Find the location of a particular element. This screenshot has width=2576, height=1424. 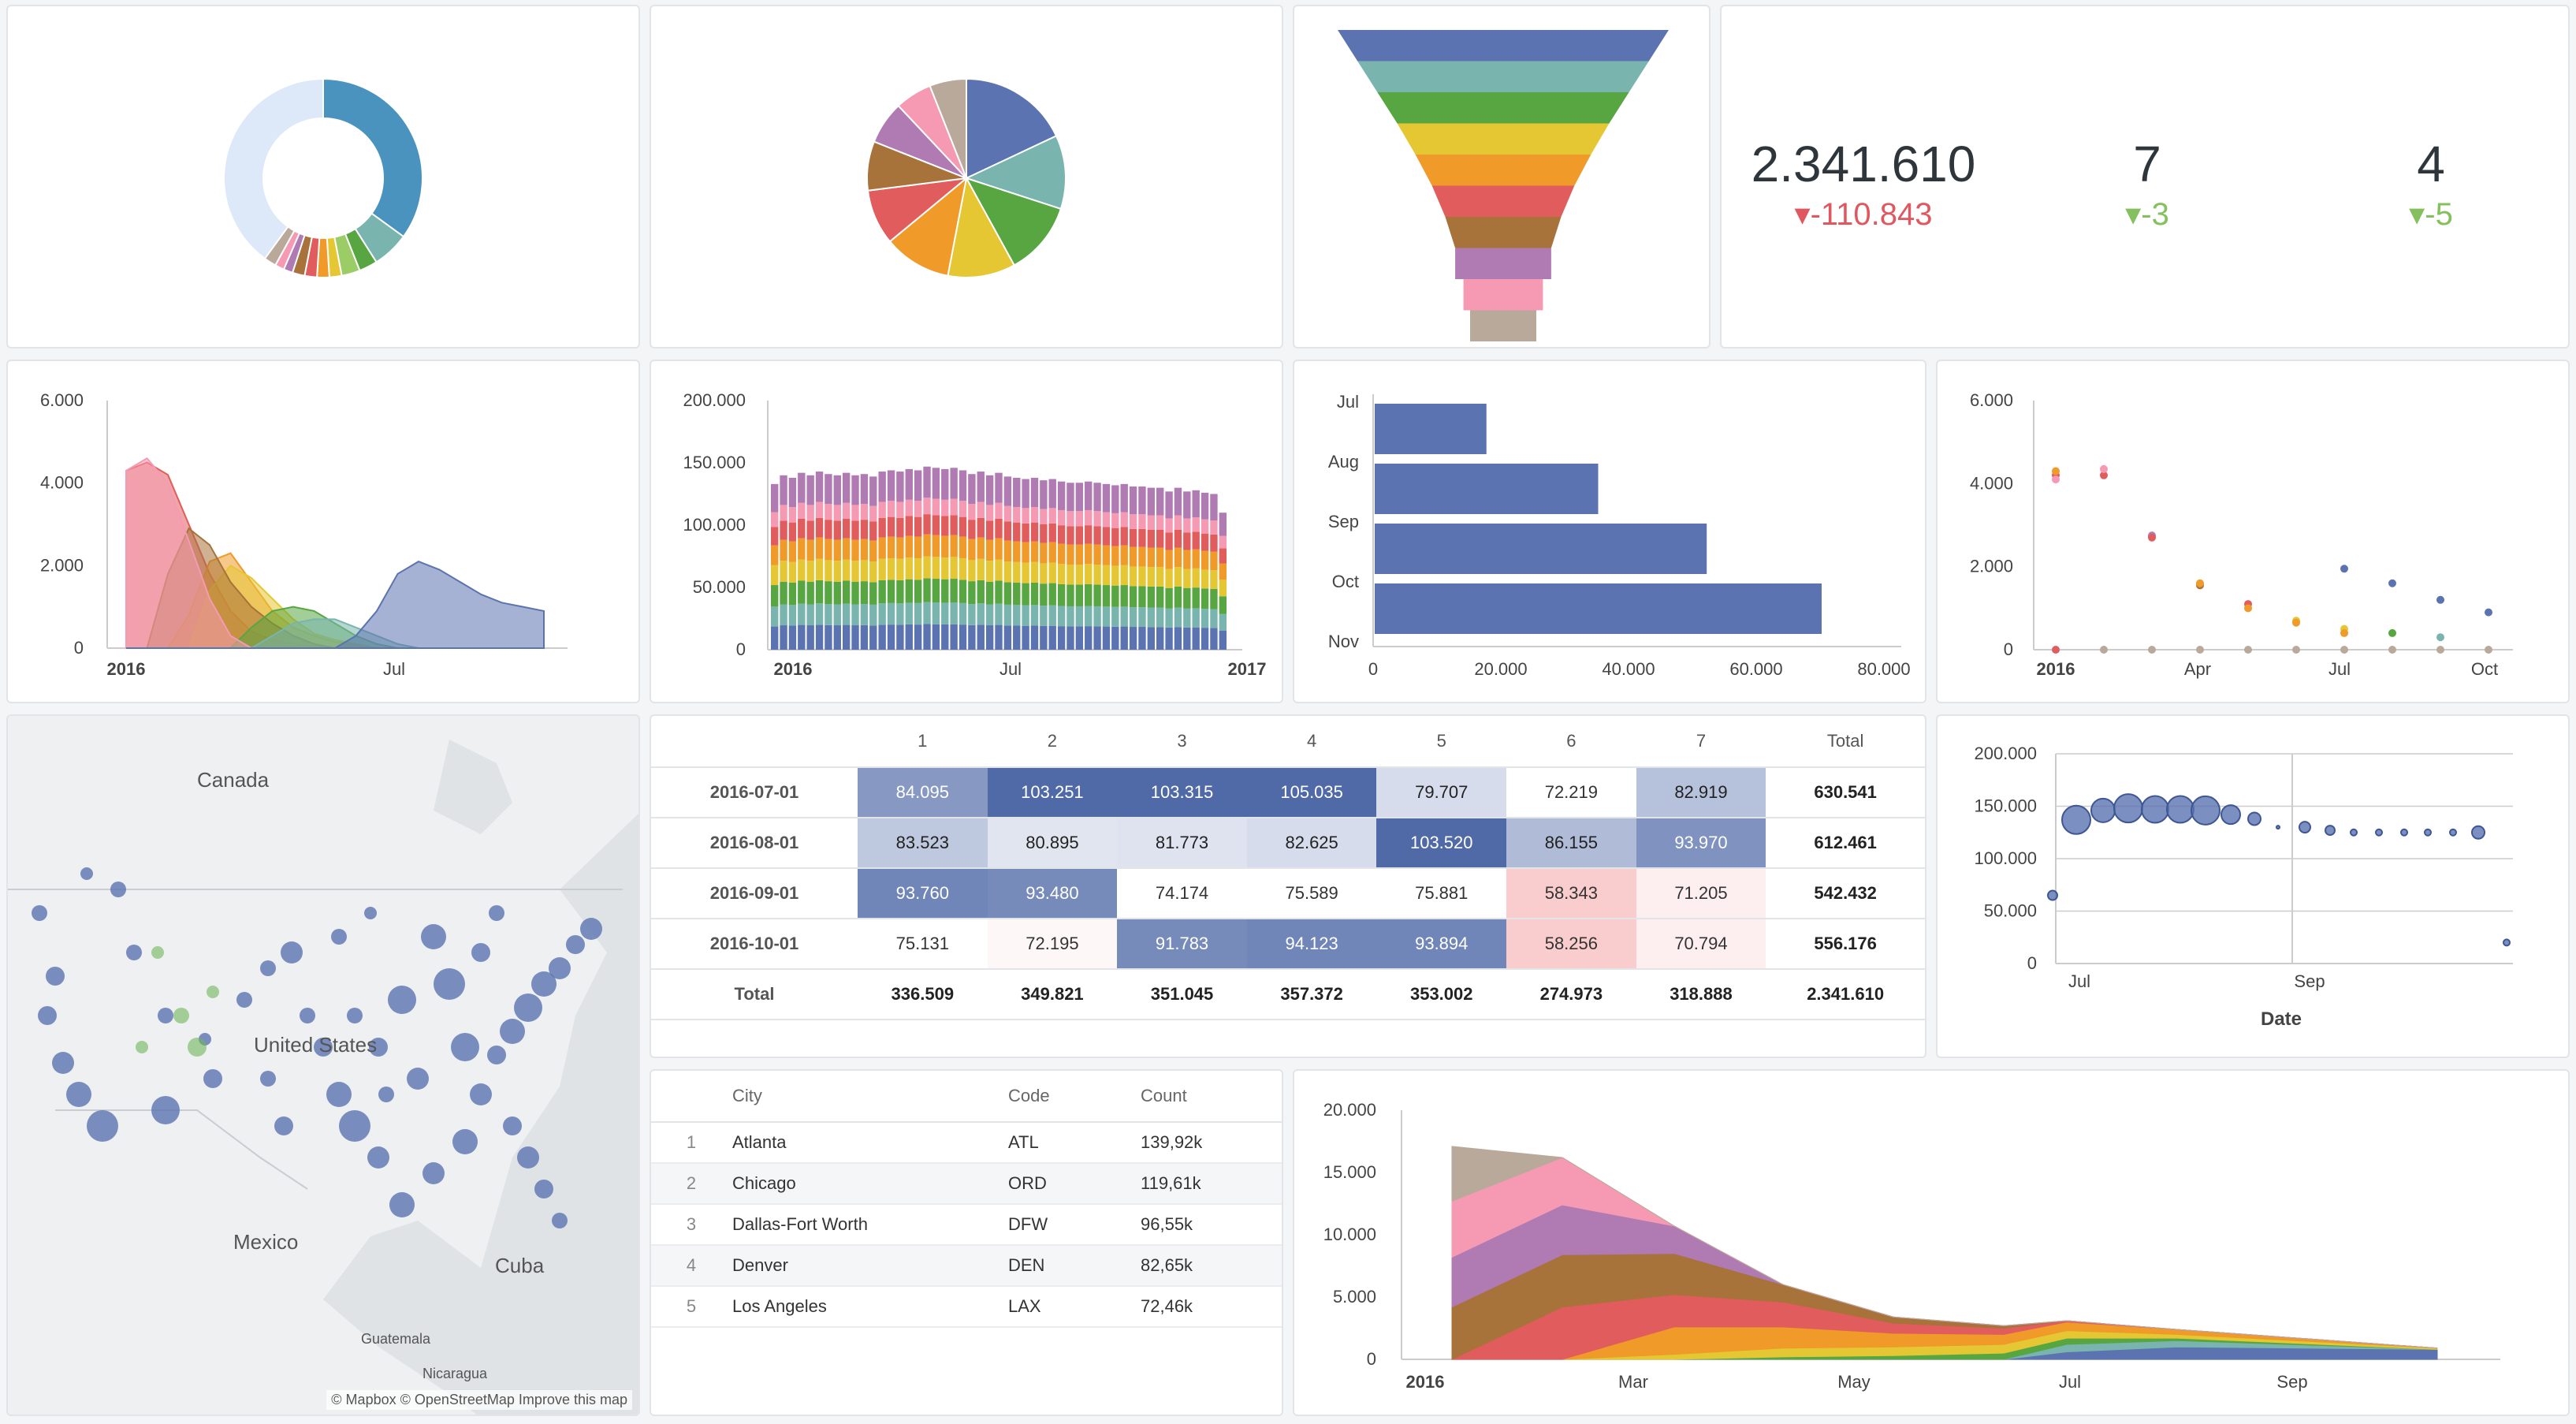

column-header-city: City is located at coordinates (869, 1097).